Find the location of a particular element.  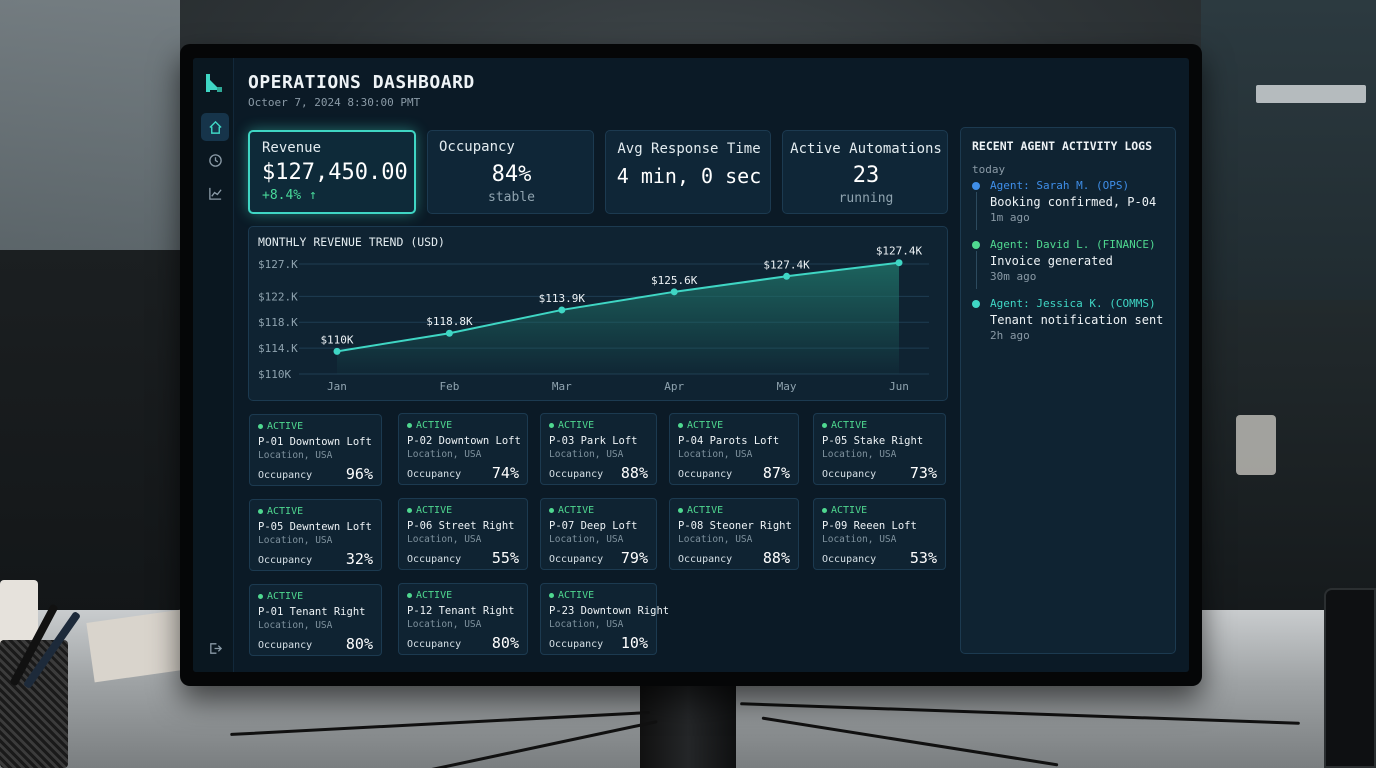

clock-icon is located at coordinates (215, 160).